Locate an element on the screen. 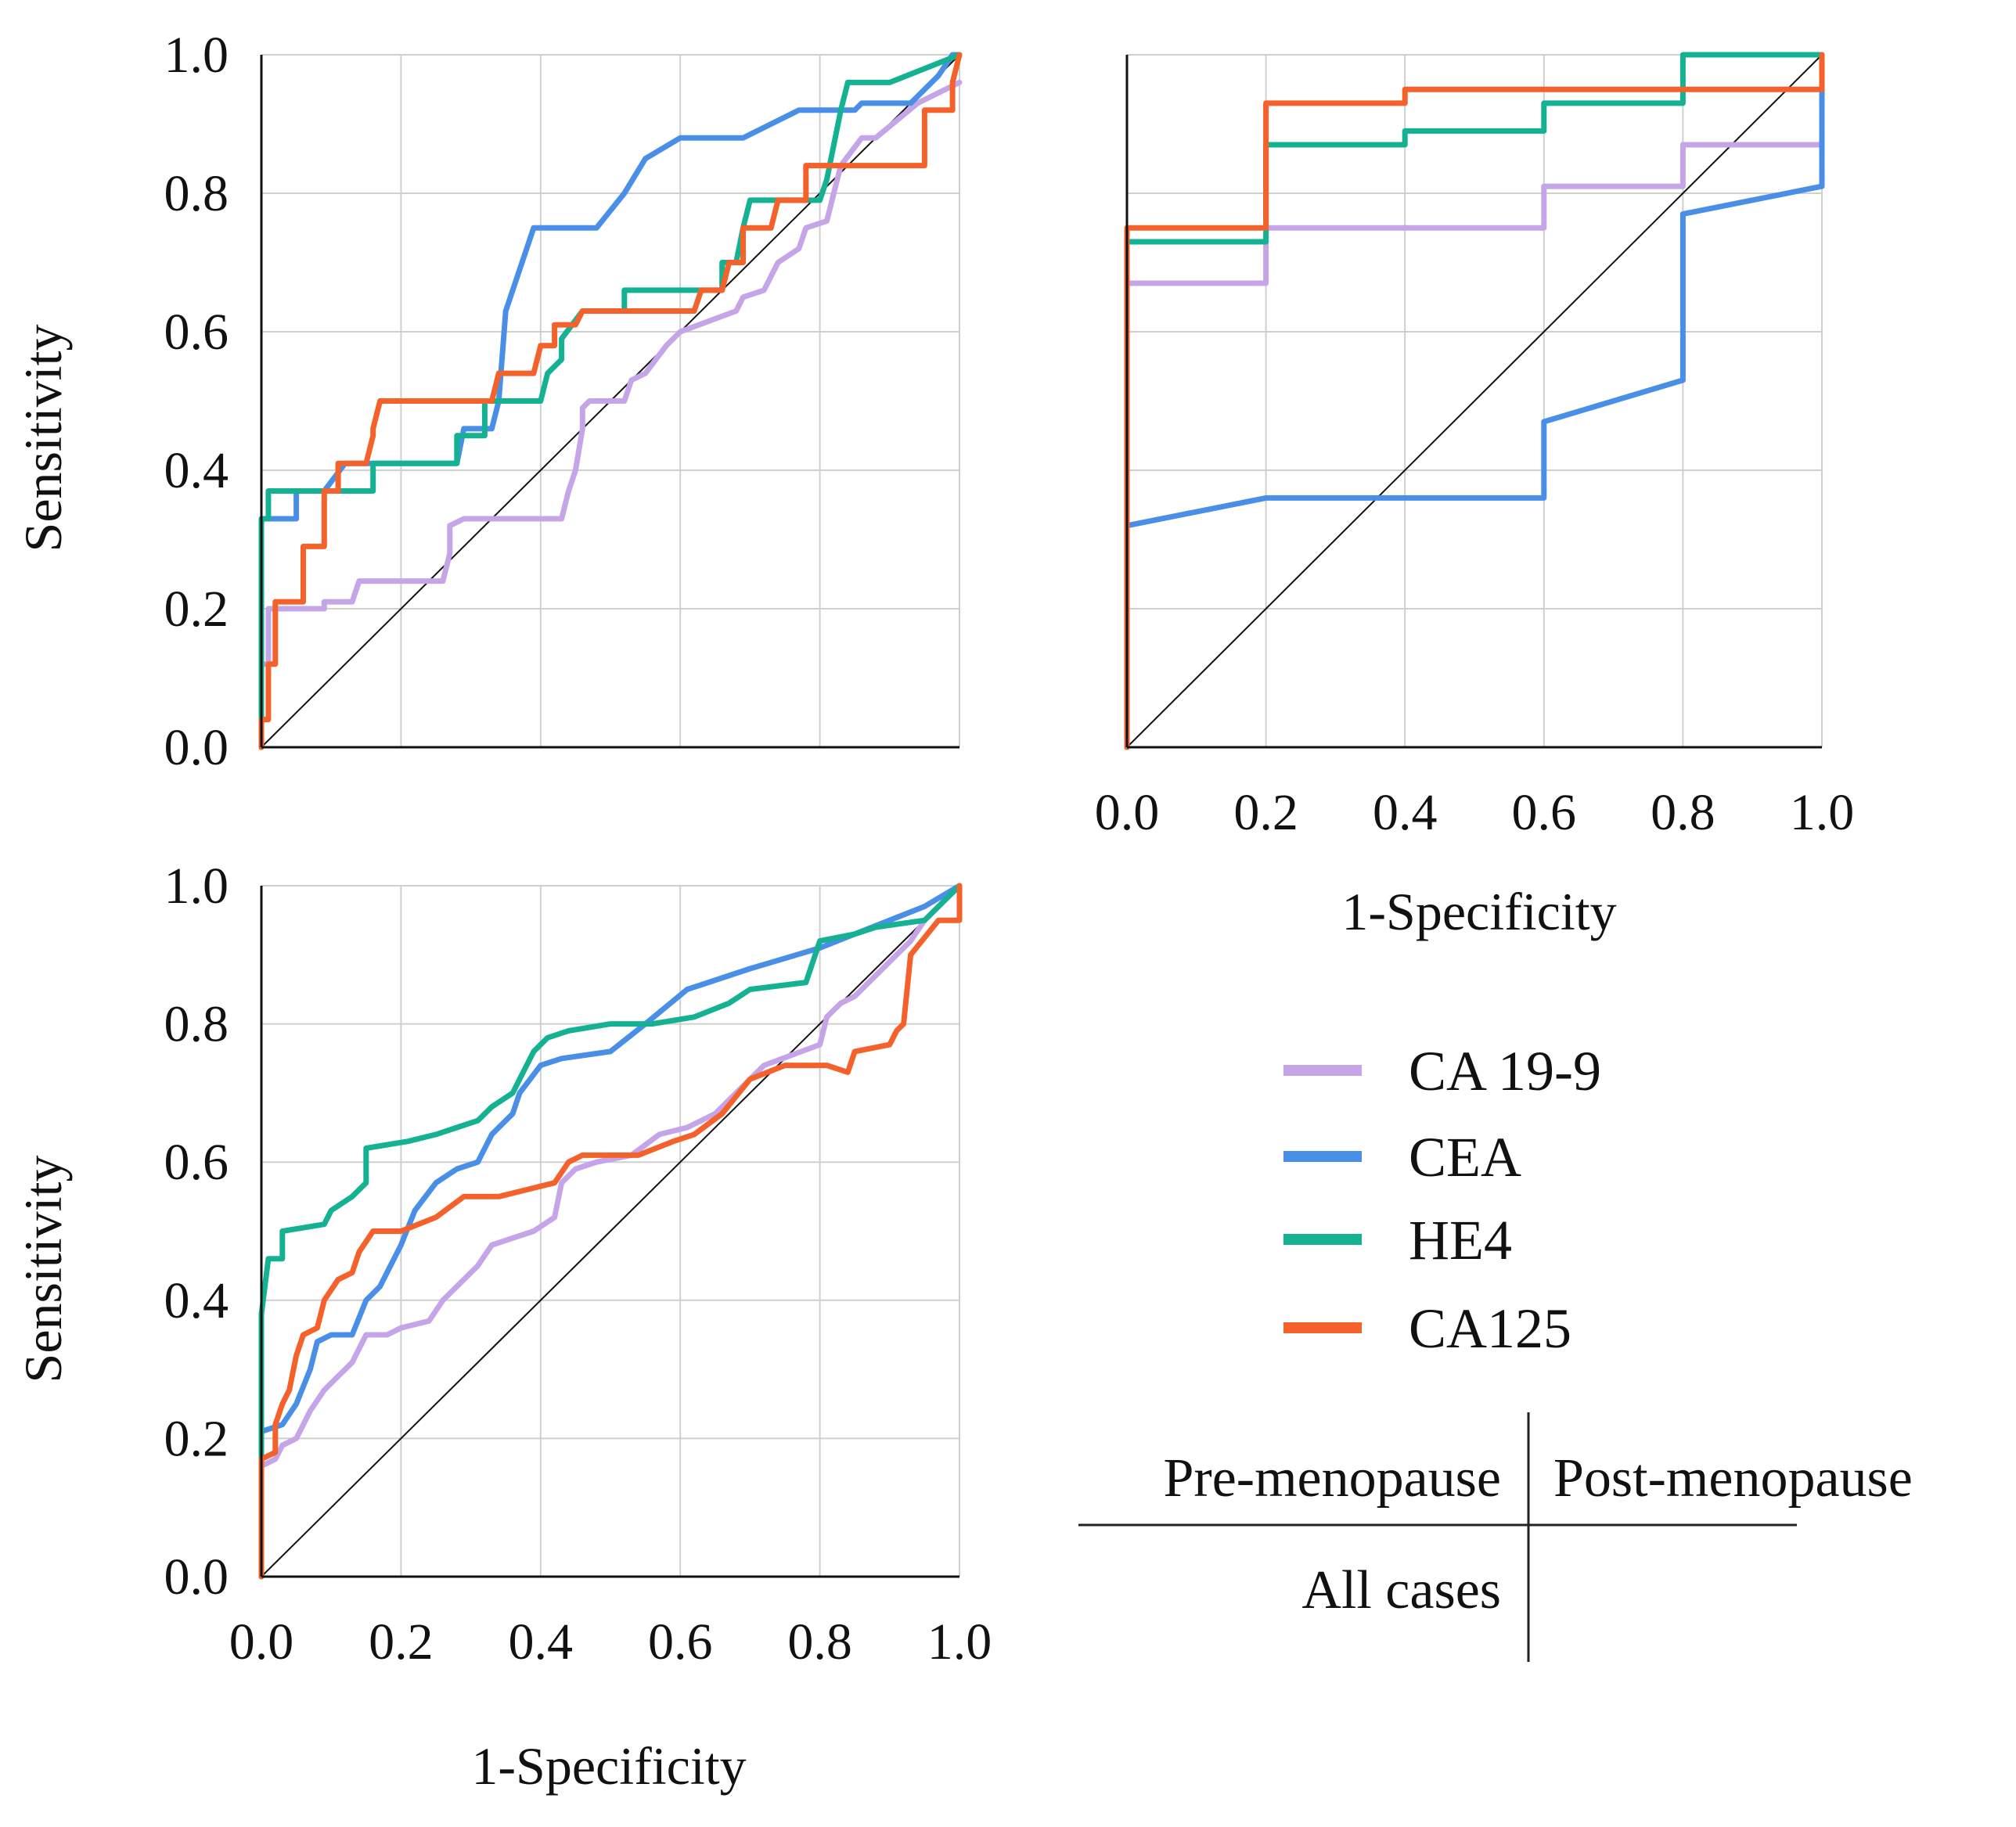 The image size is (2016, 1827). series-line-he4 is located at coordinates (610, 1231).